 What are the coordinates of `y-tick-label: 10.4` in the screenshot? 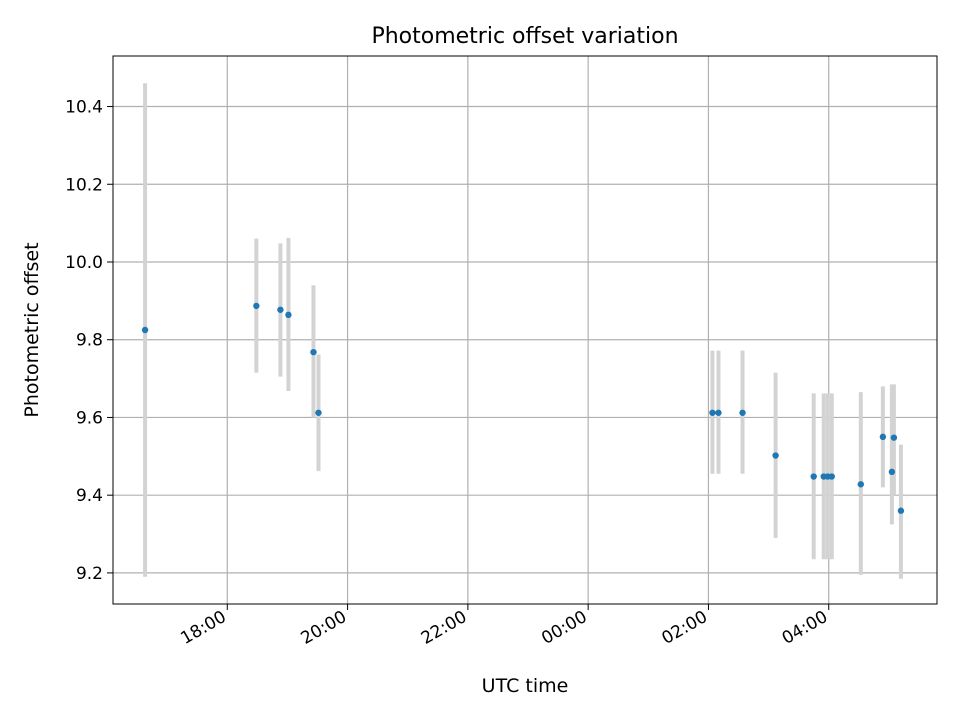 It's located at (84, 108).